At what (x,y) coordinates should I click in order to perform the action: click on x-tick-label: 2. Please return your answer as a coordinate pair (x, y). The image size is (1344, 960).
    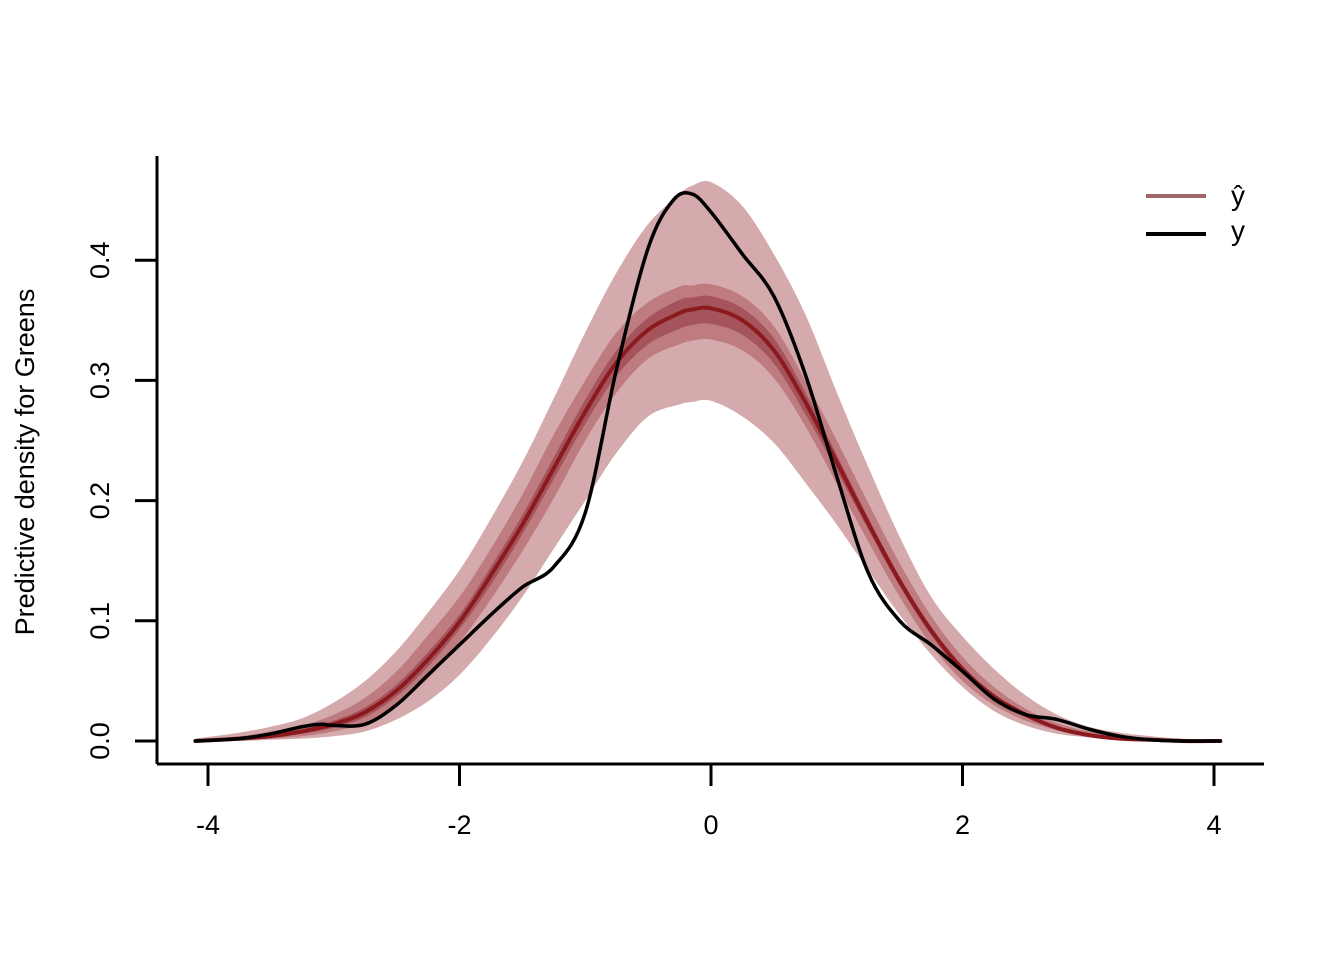
    Looking at the image, I should click on (962, 825).